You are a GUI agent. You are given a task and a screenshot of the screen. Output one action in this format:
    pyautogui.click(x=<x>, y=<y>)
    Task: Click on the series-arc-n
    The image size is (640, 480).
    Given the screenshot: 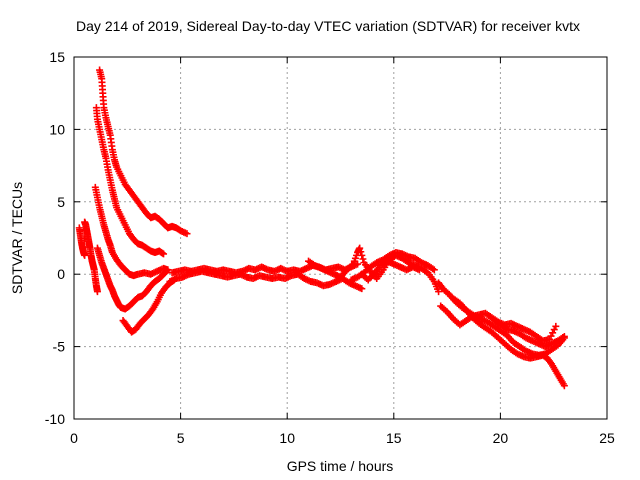 What is the action you would take?
    pyautogui.click(x=508, y=342)
    